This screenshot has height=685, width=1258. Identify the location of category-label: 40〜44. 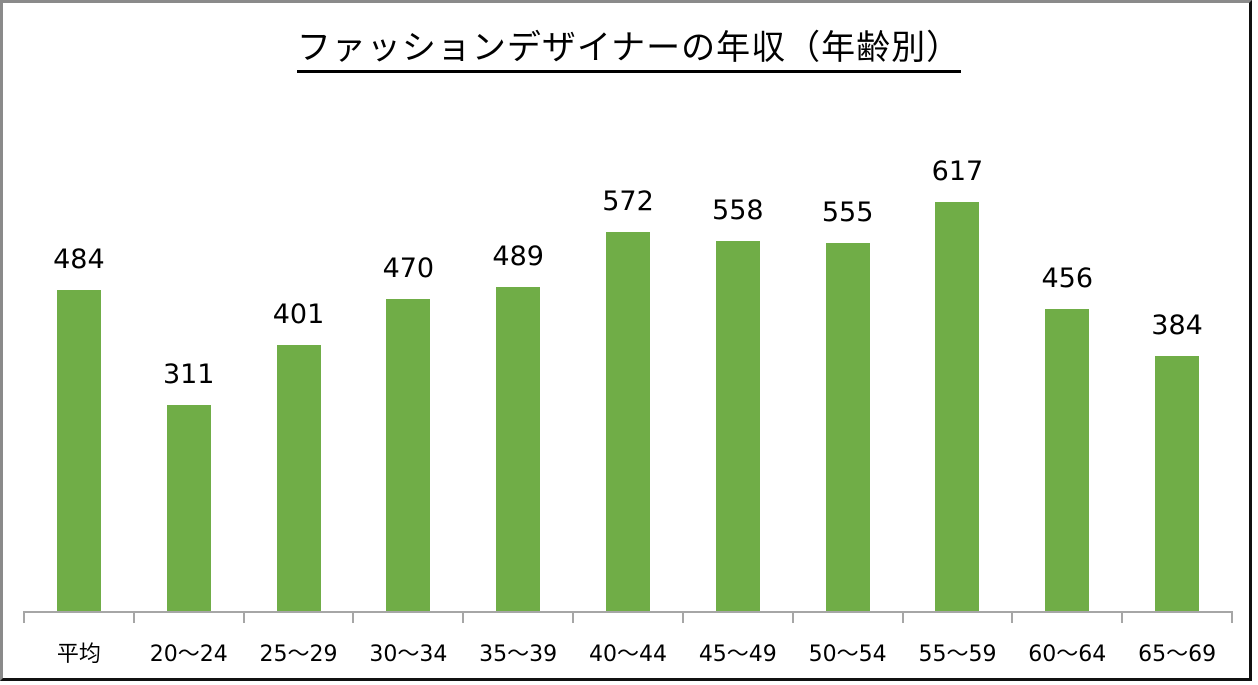
(628, 654).